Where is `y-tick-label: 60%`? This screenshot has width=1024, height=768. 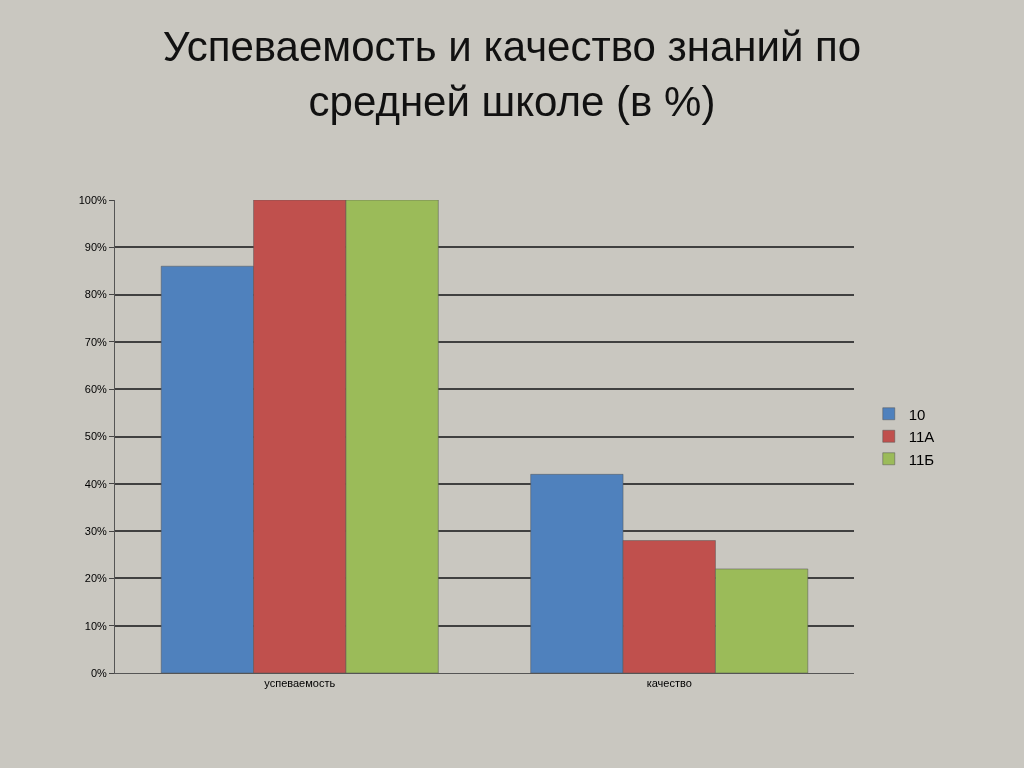 y-tick-label: 60% is located at coordinates (95, 389).